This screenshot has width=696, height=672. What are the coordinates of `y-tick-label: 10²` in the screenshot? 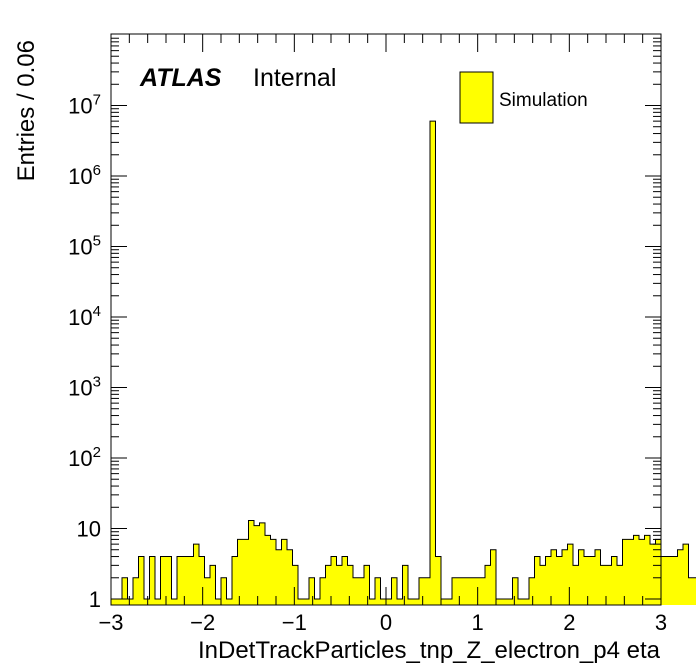 It's located at (84, 457).